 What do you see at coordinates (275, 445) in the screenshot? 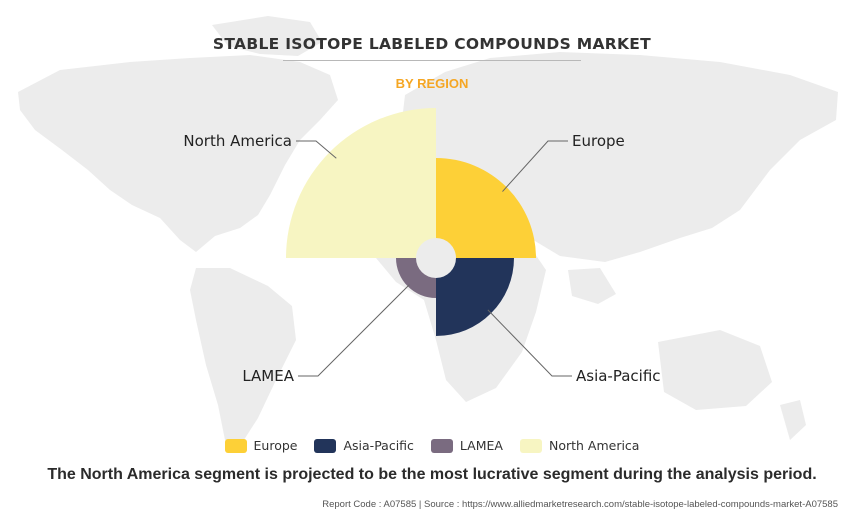
I see `legend-label-europe: Europe` at bounding box center [275, 445].